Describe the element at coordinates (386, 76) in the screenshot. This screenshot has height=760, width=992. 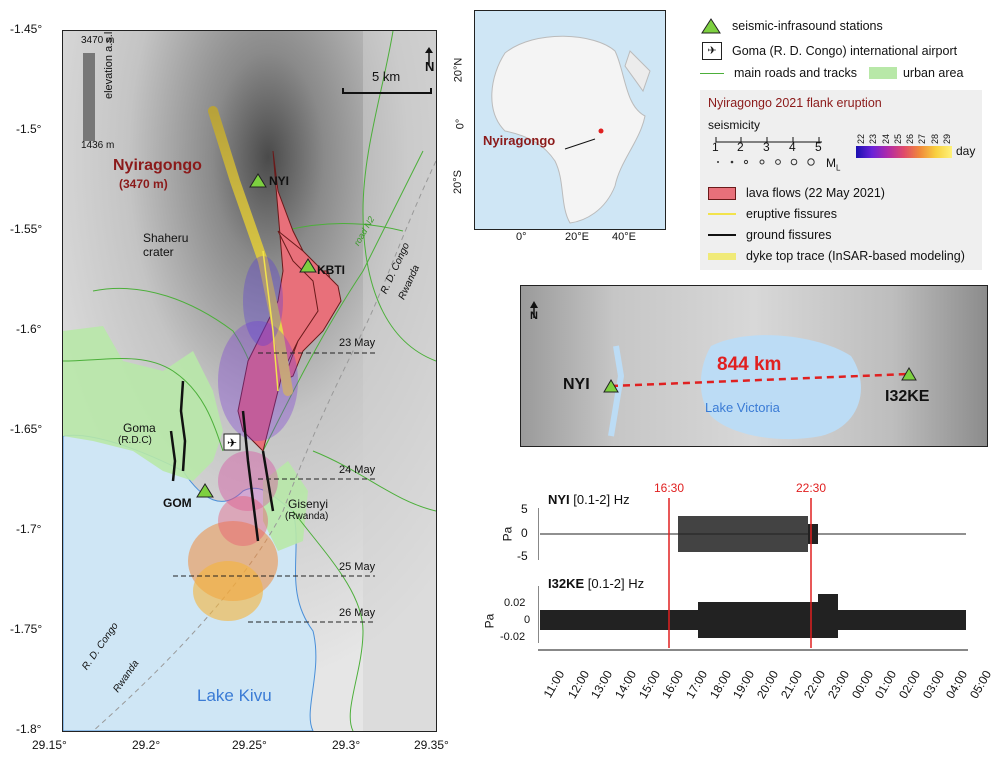
I see `scale-bar-label: 5 km` at that location.